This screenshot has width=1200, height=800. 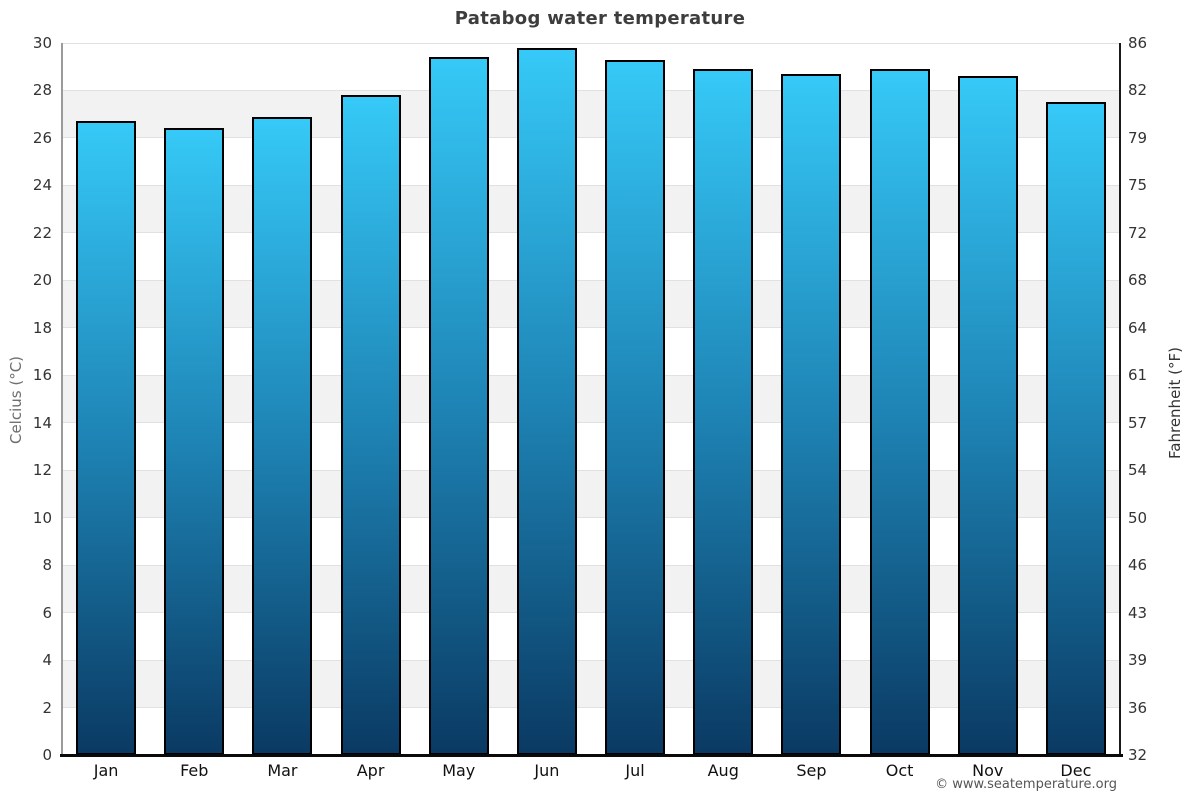 What do you see at coordinates (1138, 375) in the screenshot?
I see `fahrenheit-tick-61: 61` at bounding box center [1138, 375].